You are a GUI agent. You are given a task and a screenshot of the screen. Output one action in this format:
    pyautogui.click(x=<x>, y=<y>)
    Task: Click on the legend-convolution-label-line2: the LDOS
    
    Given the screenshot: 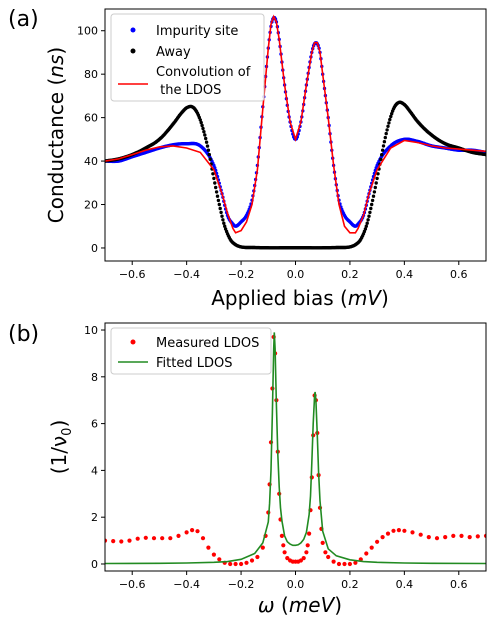 What is the action you would take?
    pyautogui.click(x=188, y=90)
    